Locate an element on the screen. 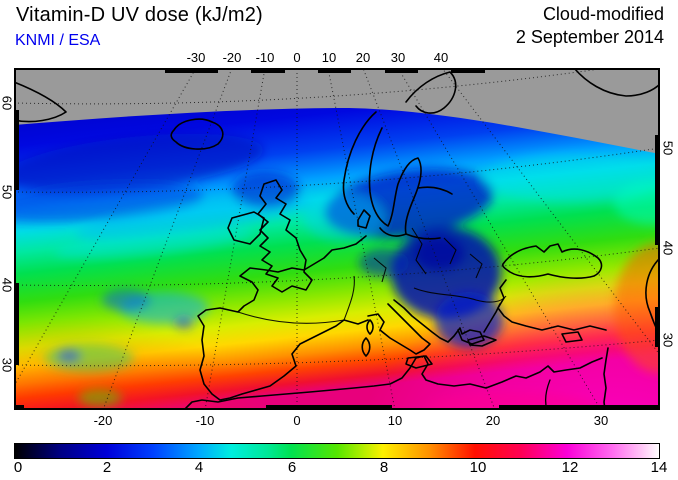 The image size is (678, 480). top-axis-label: 0 is located at coordinates (297, 57).